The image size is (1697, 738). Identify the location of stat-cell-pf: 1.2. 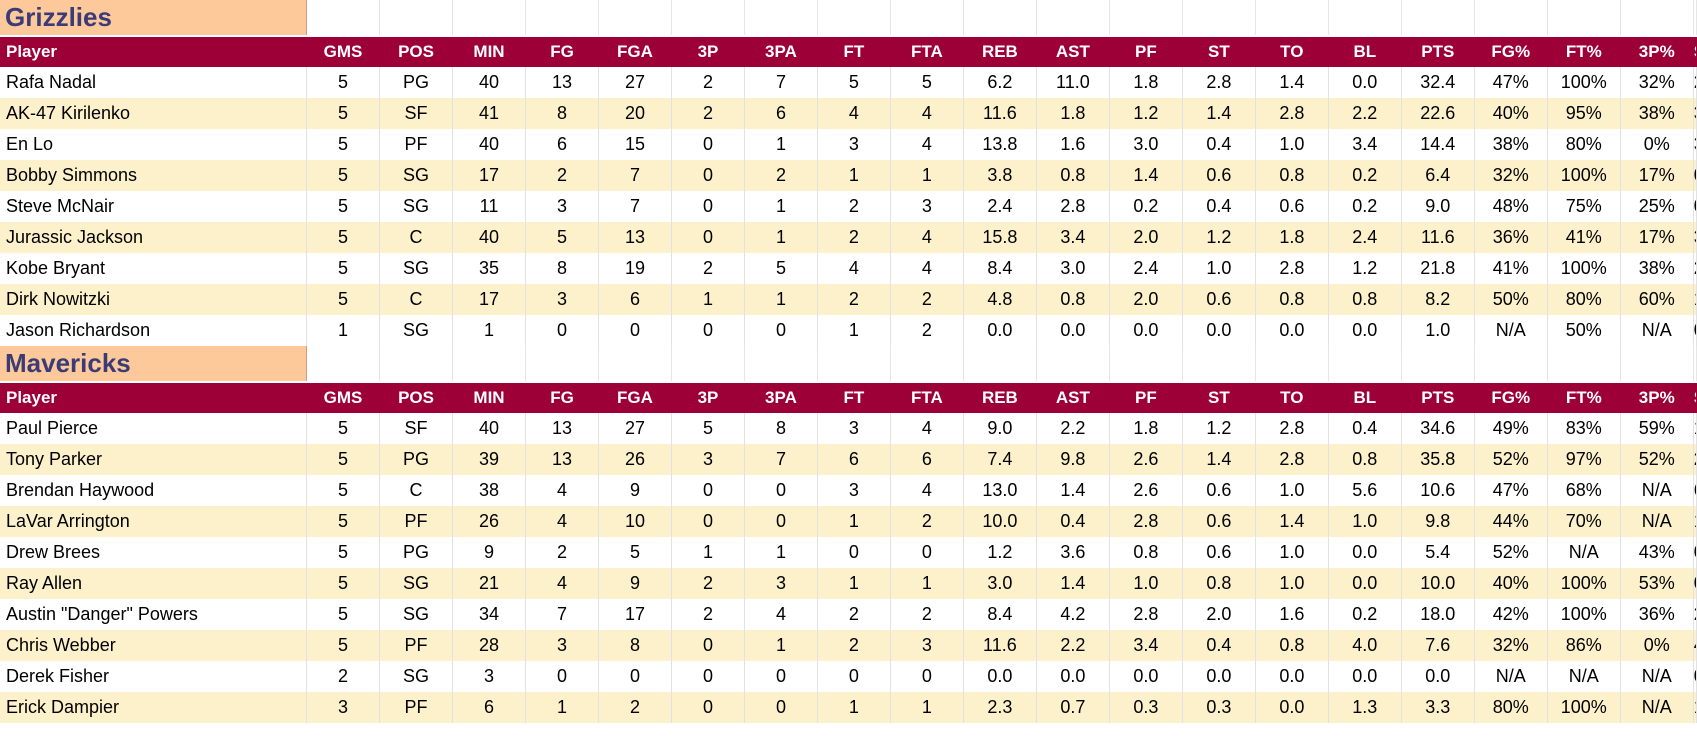
(1146, 113).